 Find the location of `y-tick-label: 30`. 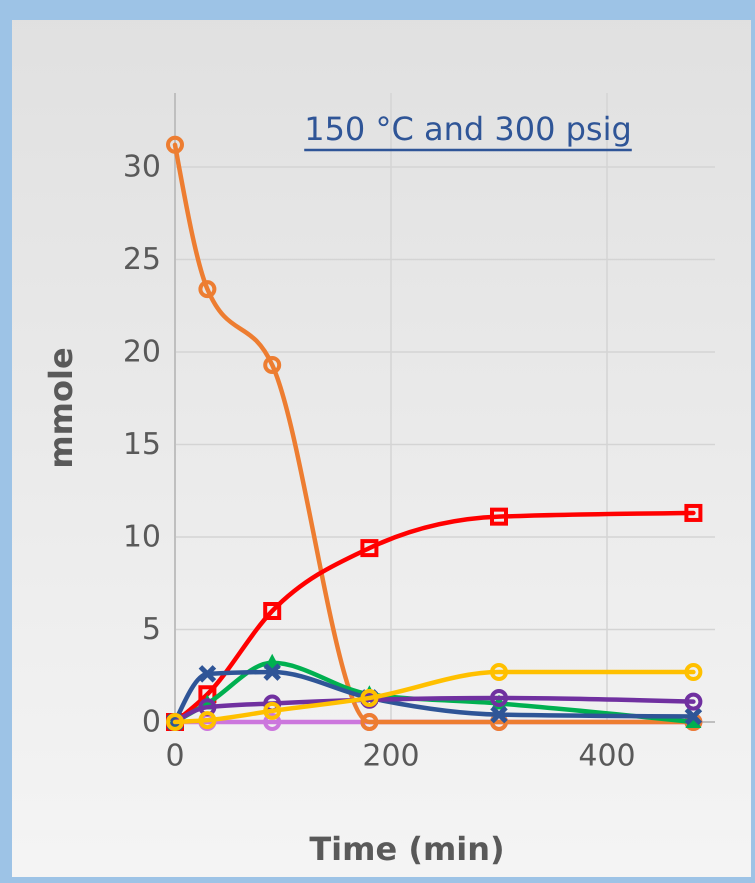

y-tick-label: 30 is located at coordinates (141, 167).